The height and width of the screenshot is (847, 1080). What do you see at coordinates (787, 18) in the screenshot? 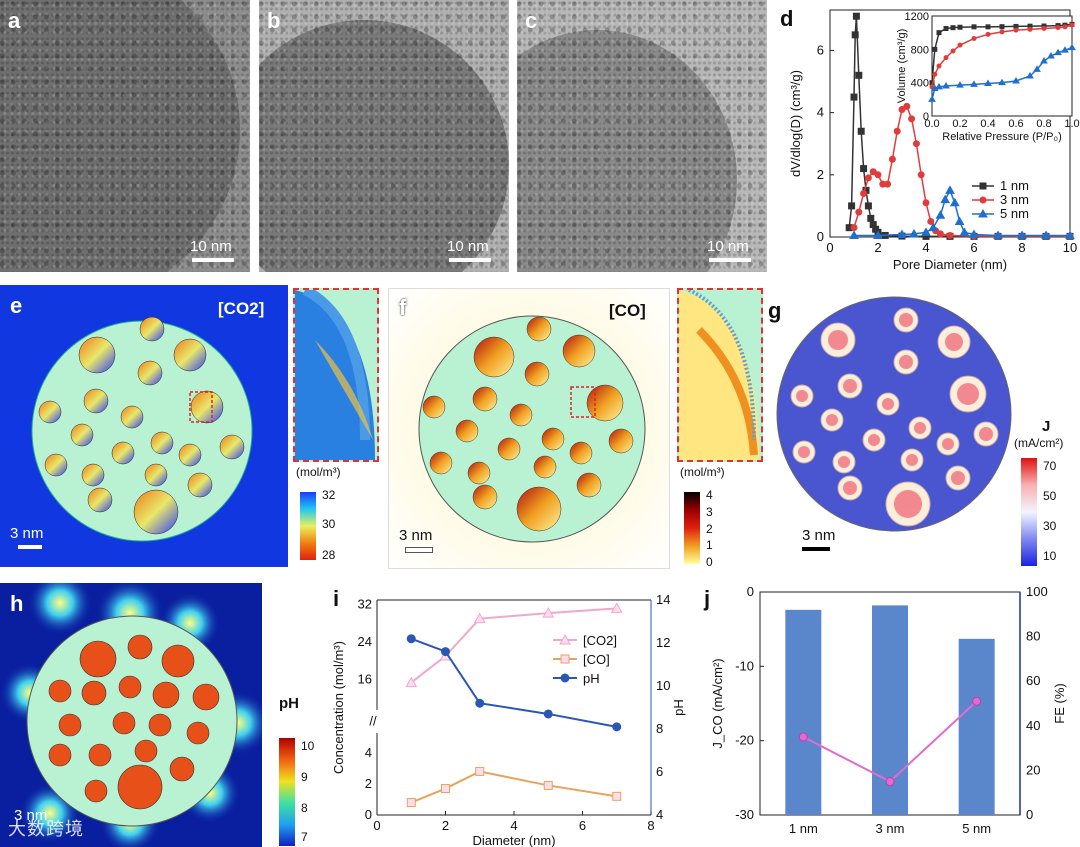
I see `panel-label-d: d` at bounding box center [787, 18].